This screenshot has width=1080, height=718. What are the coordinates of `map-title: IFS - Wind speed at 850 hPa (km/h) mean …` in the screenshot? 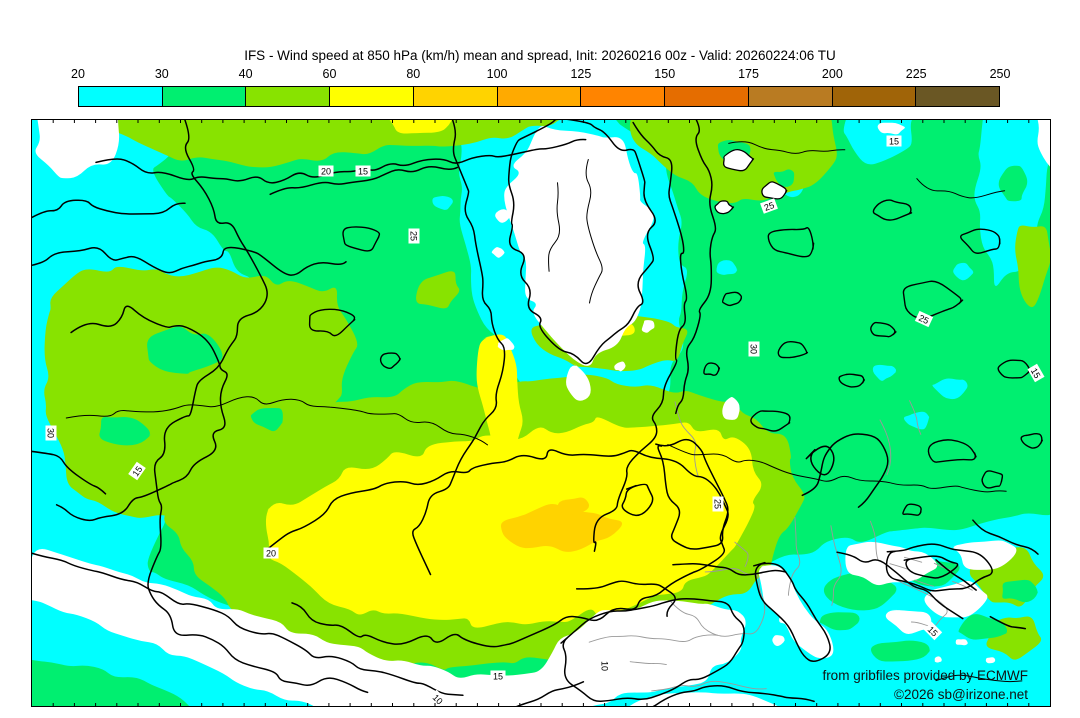 It's located at (540, 55).